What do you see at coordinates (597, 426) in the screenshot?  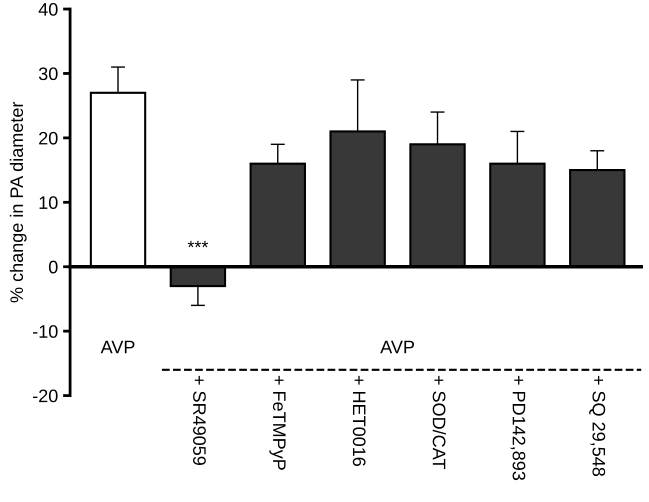 I see `x-tick-label: + SQ 29,548` at bounding box center [597, 426].